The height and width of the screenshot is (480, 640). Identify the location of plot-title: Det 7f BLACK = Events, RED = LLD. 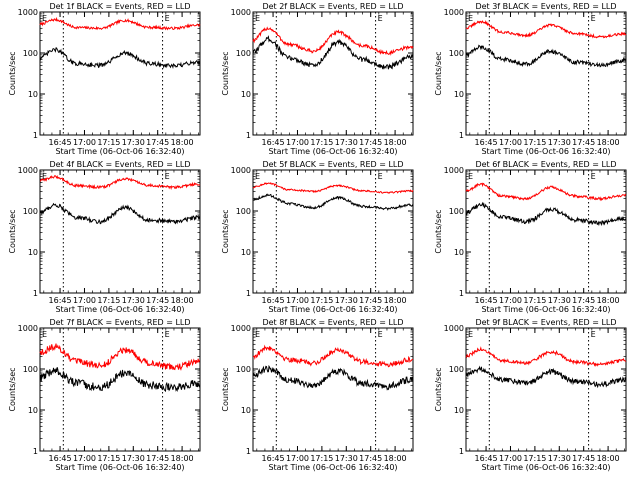
(119, 322).